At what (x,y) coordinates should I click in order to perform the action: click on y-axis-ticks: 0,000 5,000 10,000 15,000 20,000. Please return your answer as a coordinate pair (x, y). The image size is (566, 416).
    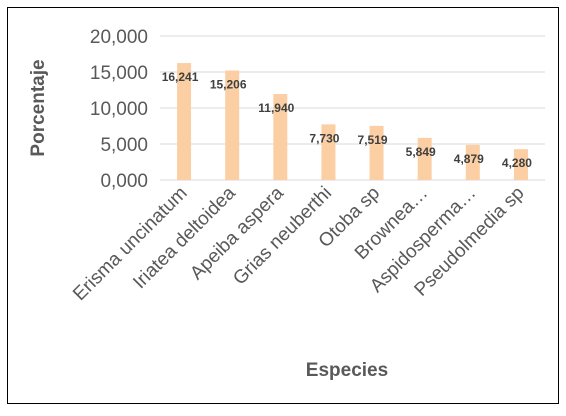
    Looking at the image, I should click on (119, 109).